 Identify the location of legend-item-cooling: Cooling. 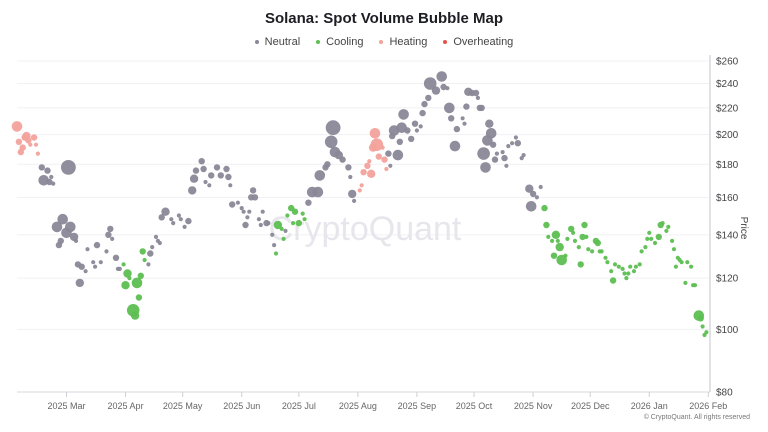
(339, 42).